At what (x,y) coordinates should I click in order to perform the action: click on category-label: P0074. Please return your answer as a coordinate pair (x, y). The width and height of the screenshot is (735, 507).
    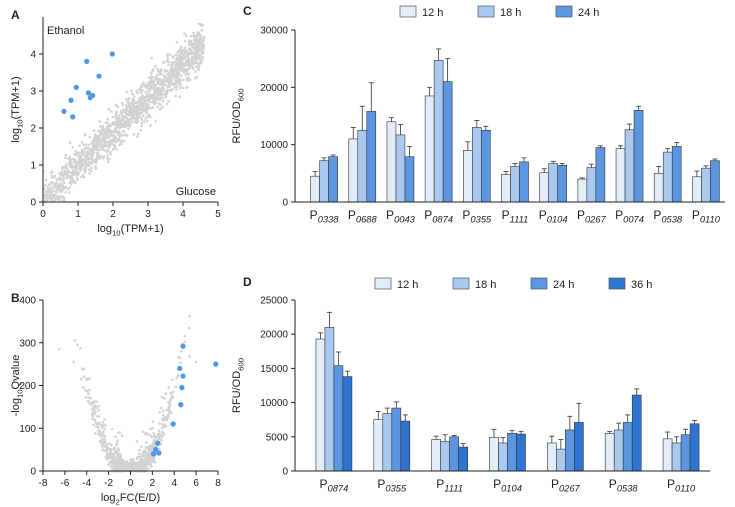
    Looking at the image, I should click on (629, 216).